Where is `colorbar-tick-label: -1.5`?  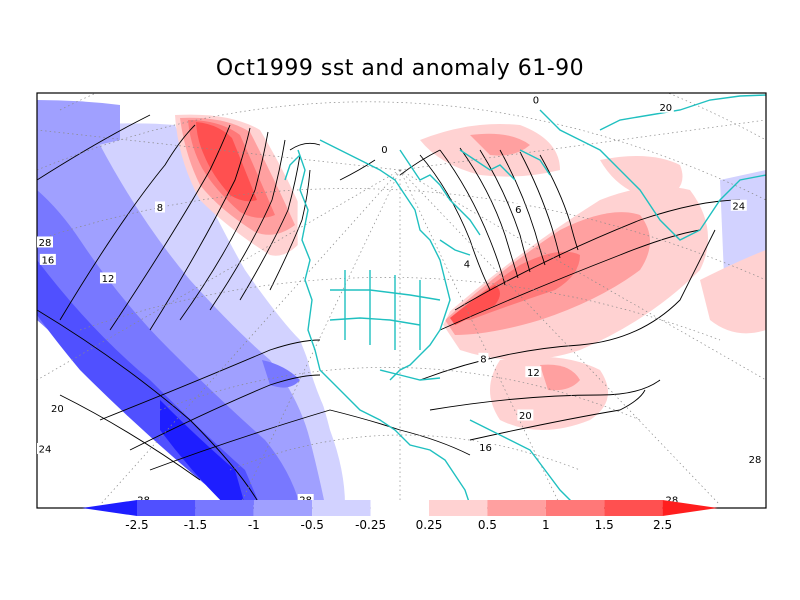 colorbar-tick-label: -1.5 is located at coordinates (195, 525).